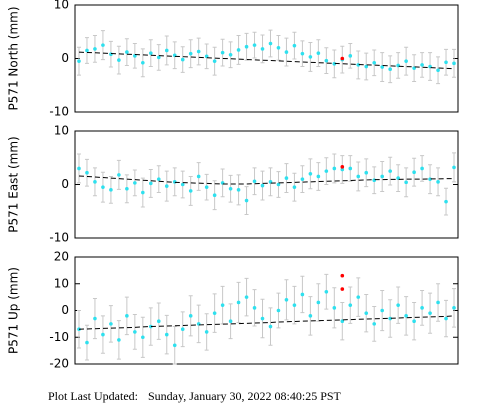 The height and width of the screenshot is (404, 481). Describe the element at coordinates (93, 396) in the screenshot. I see `footer-label: Plot Last Updated:` at that location.